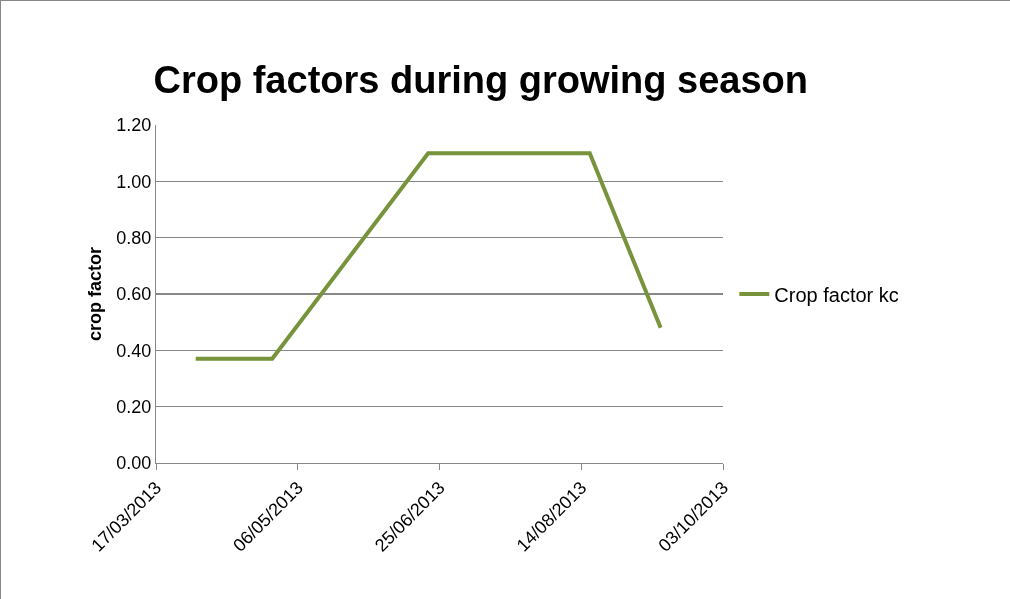 This screenshot has height=599, width=1010. Describe the element at coordinates (134, 406) in the screenshot. I see `y-tick-label: 0.20` at that location.